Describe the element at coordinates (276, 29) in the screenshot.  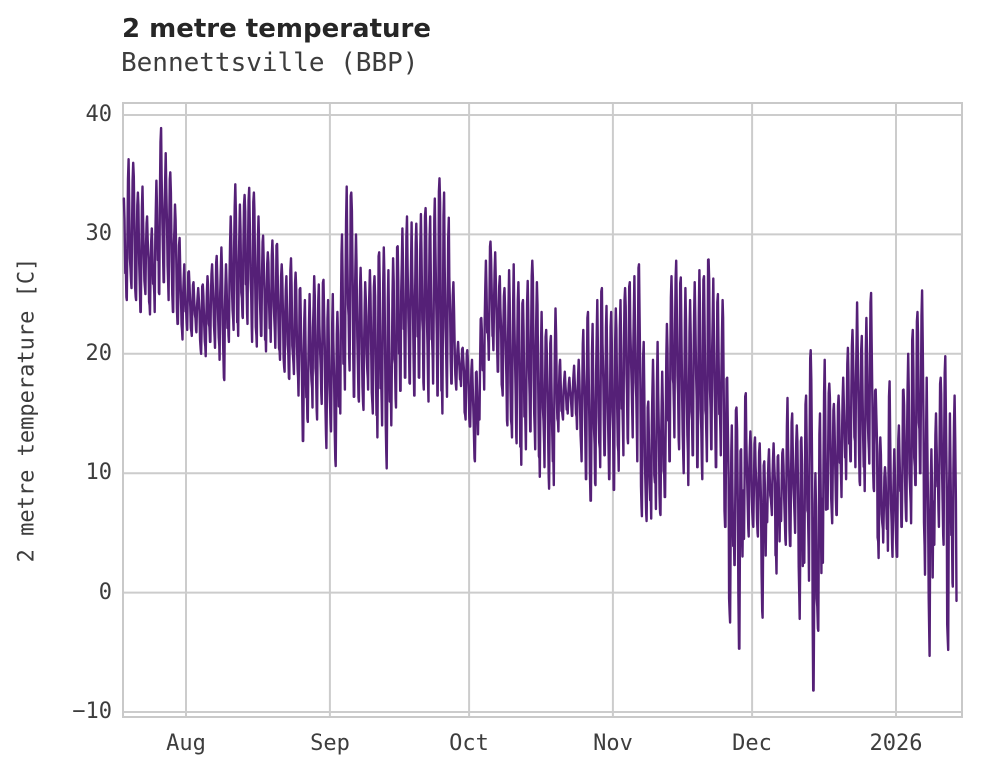
I see `chart-title: 2 metre temperature` at that location.